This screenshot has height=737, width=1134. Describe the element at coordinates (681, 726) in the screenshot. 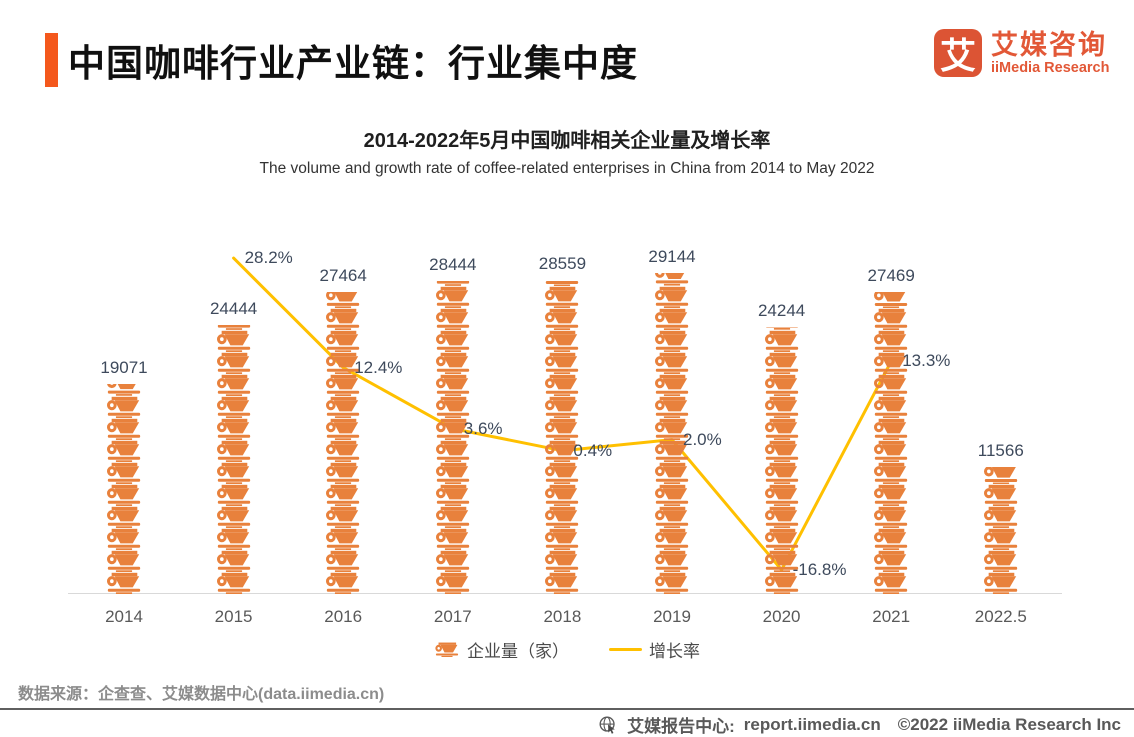

I see `report-center-label: 艾媒报告中心:` at that location.